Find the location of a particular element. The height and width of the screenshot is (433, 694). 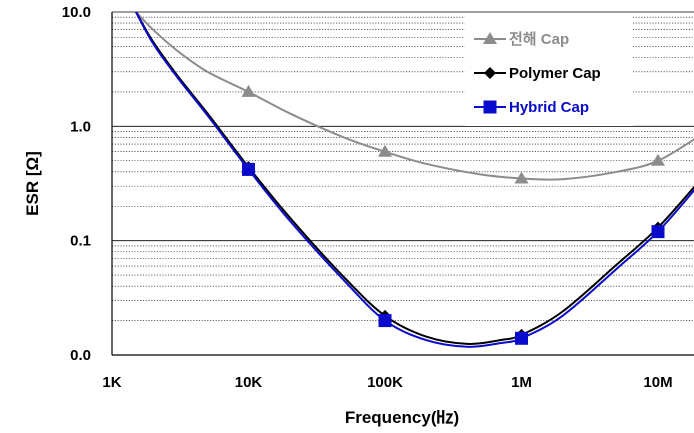

x-tick-label: 100K is located at coordinates (385, 382).